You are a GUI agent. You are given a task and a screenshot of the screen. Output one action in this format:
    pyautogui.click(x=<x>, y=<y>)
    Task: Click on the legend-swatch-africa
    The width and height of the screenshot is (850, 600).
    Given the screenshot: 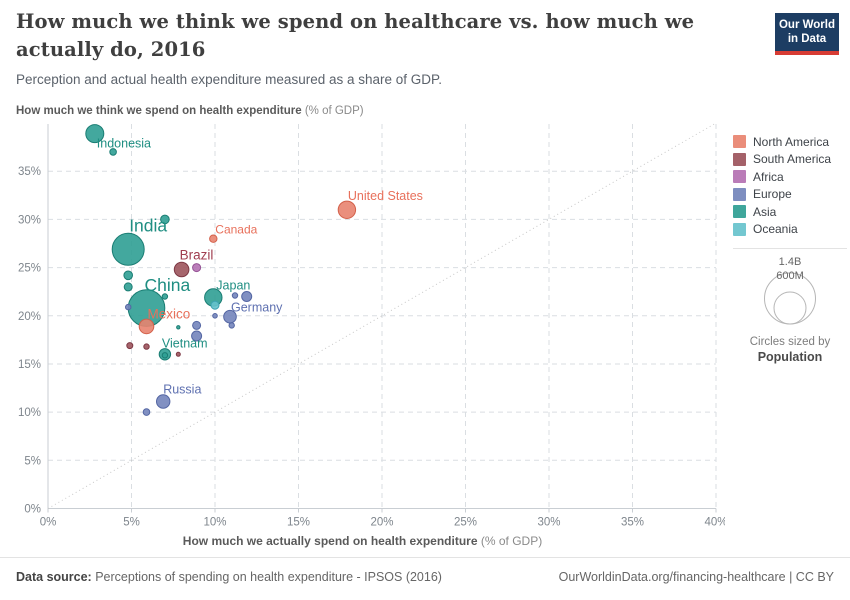 What is the action you would take?
    pyautogui.click(x=739, y=177)
    